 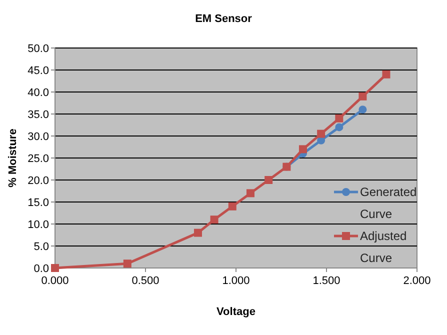 What do you see at coordinates (38, 92) in the screenshot?
I see `y-tick-label: 40.0` at bounding box center [38, 92].